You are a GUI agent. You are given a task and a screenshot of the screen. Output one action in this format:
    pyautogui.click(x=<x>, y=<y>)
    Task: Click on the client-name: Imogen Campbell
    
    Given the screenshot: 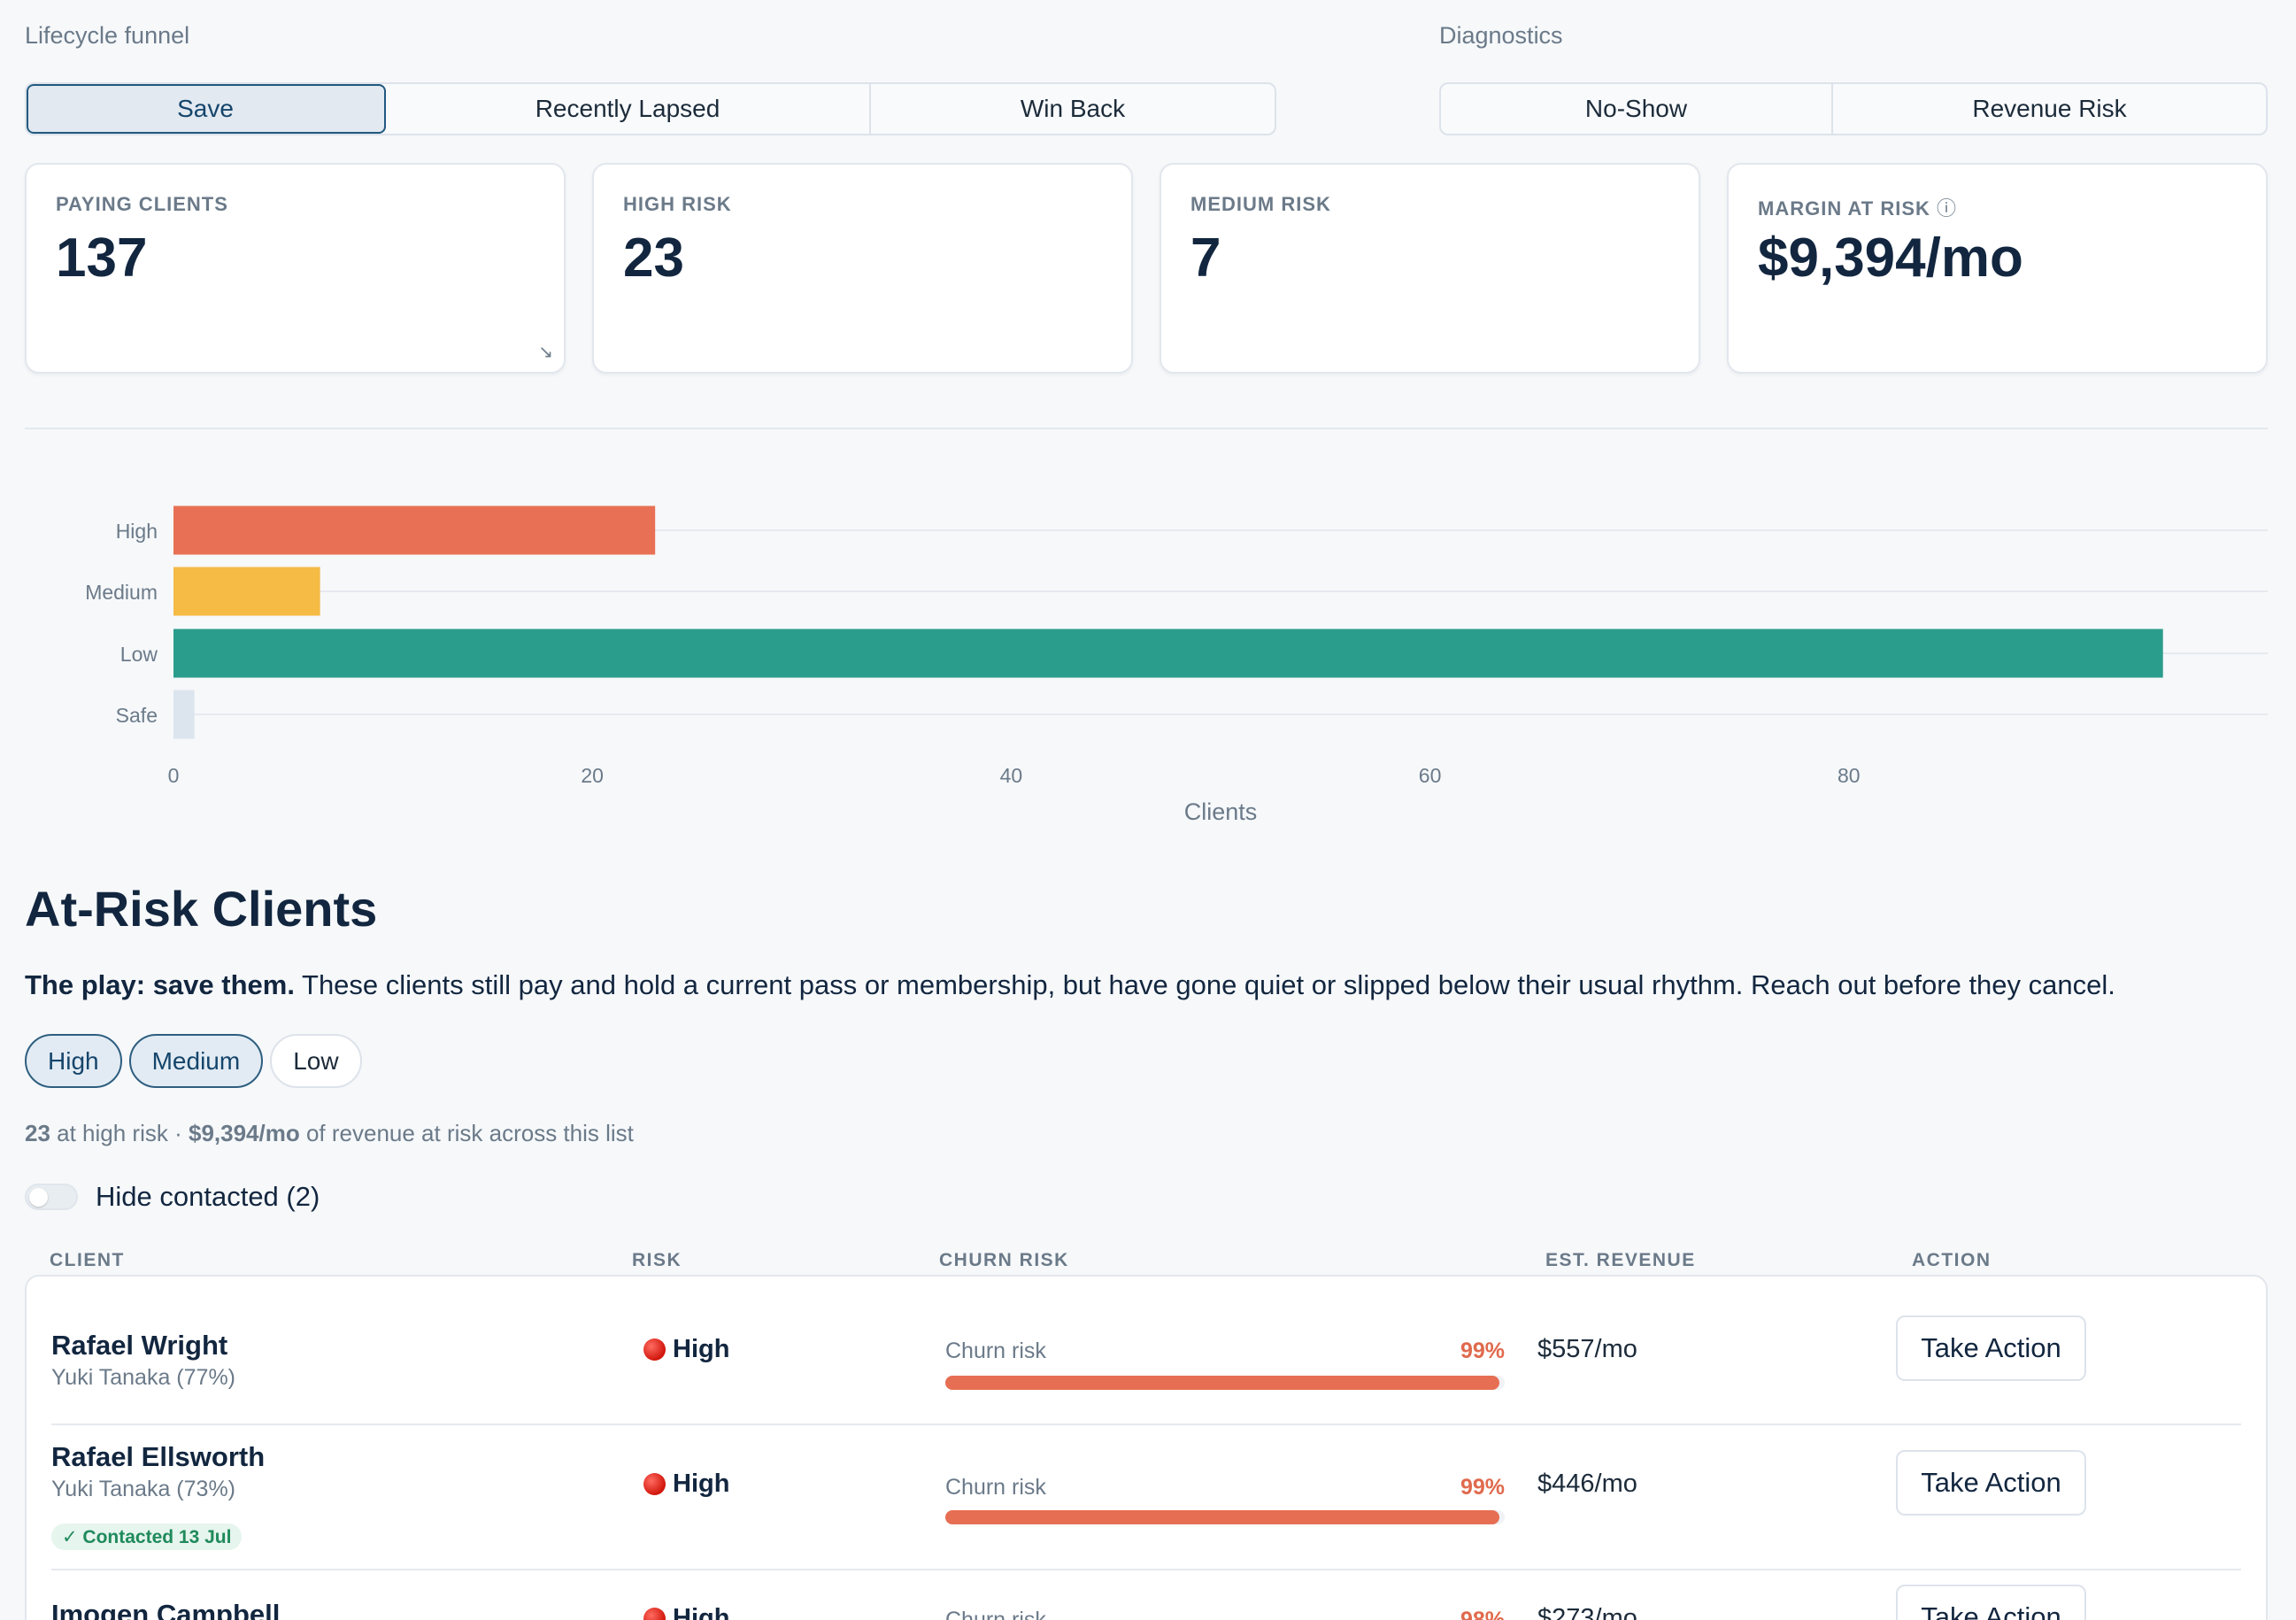 What is the action you would take?
    pyautogui.click(x=166, y=1609)
    